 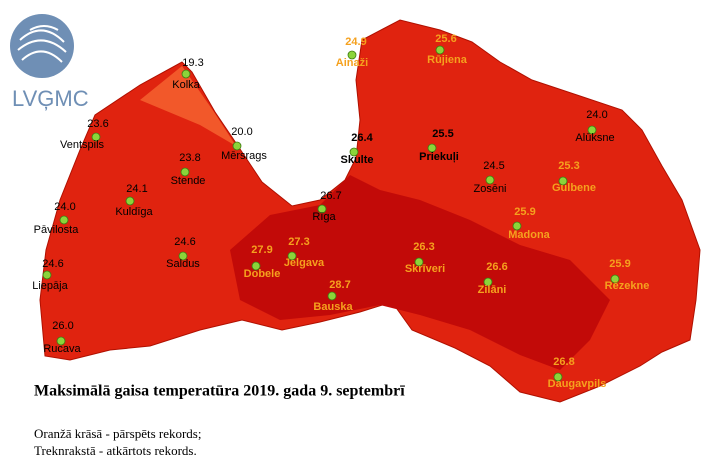 What do you see at coordinates (183, 264) in the screenshot?
I see `station-name: Saldus` at bounding box center [183, 264].